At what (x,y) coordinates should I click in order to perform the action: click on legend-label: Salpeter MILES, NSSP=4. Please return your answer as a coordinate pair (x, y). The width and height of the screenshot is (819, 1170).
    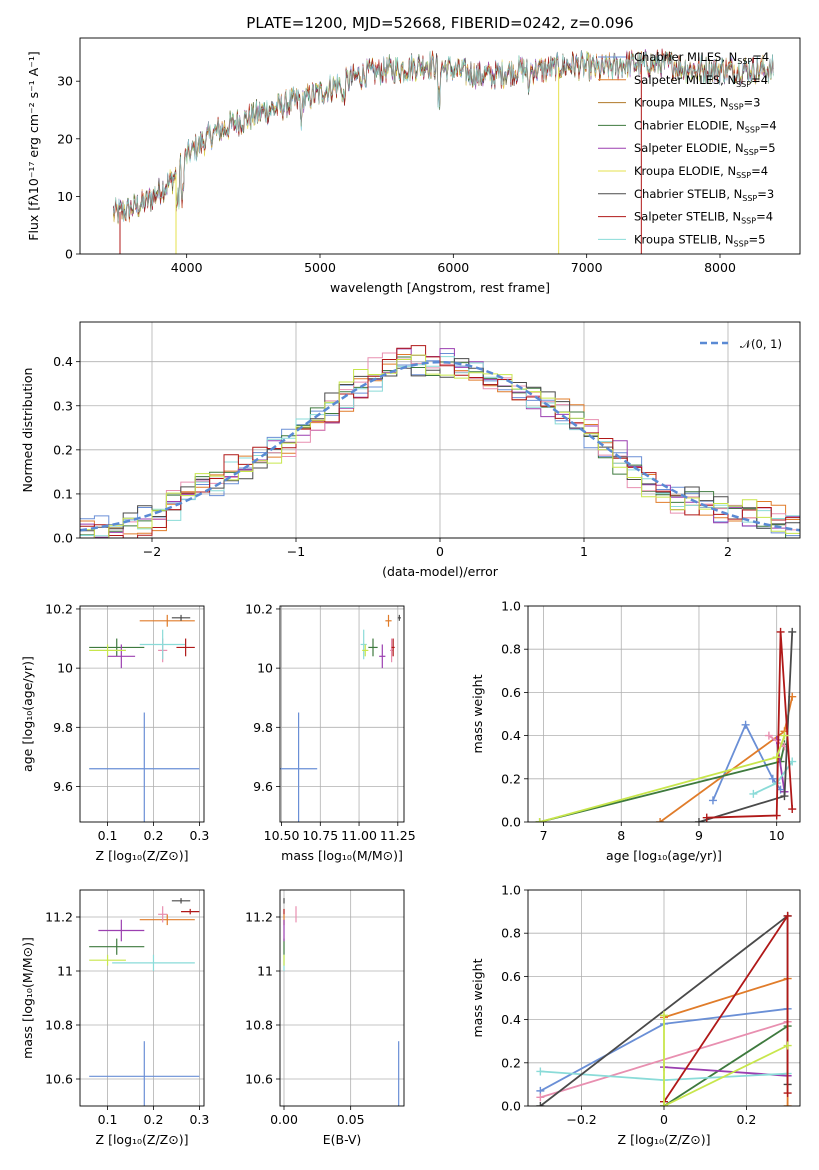
    Looking at the image, I should click on (701, 81).